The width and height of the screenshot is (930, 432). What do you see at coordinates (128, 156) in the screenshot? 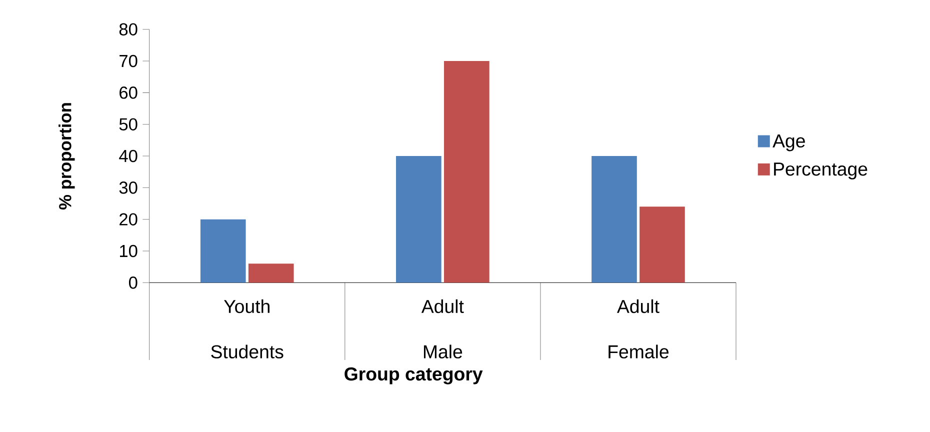
I see `y-tick-label: 40` at bounding box center [128, 156].